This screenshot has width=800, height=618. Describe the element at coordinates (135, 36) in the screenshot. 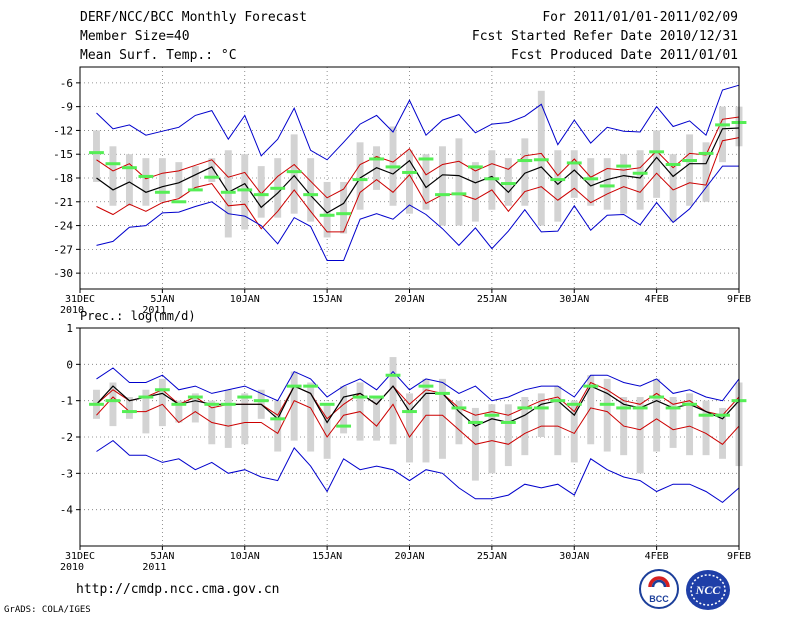

I see `member-size: Member Size=40` at that location.